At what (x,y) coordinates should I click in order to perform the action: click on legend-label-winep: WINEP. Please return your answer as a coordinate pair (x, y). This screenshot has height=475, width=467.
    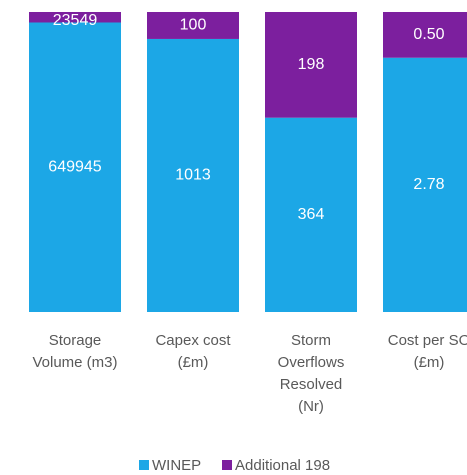
    Looking at the image, I should click on (176, 465).